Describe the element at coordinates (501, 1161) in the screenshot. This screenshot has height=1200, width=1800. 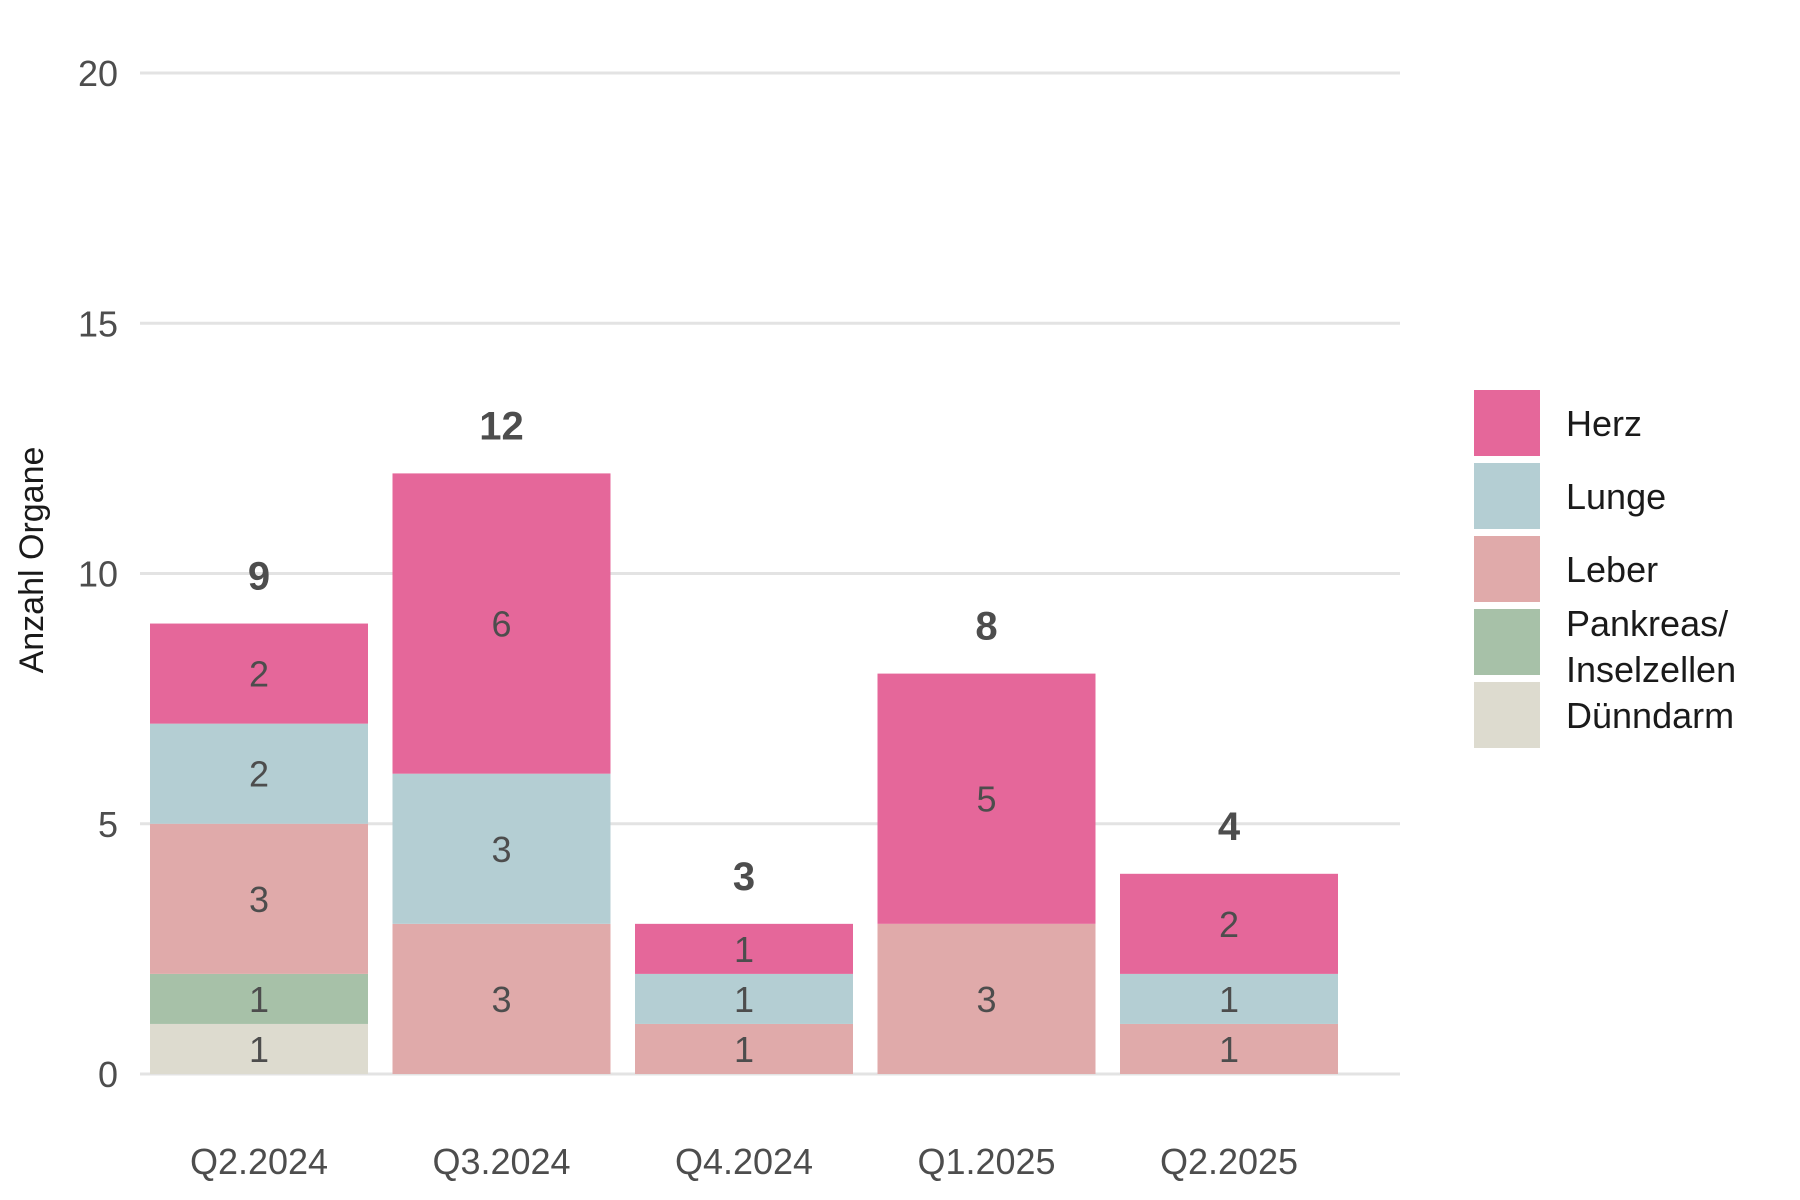
I see `x-tick-label: Q3.2024` at that location.